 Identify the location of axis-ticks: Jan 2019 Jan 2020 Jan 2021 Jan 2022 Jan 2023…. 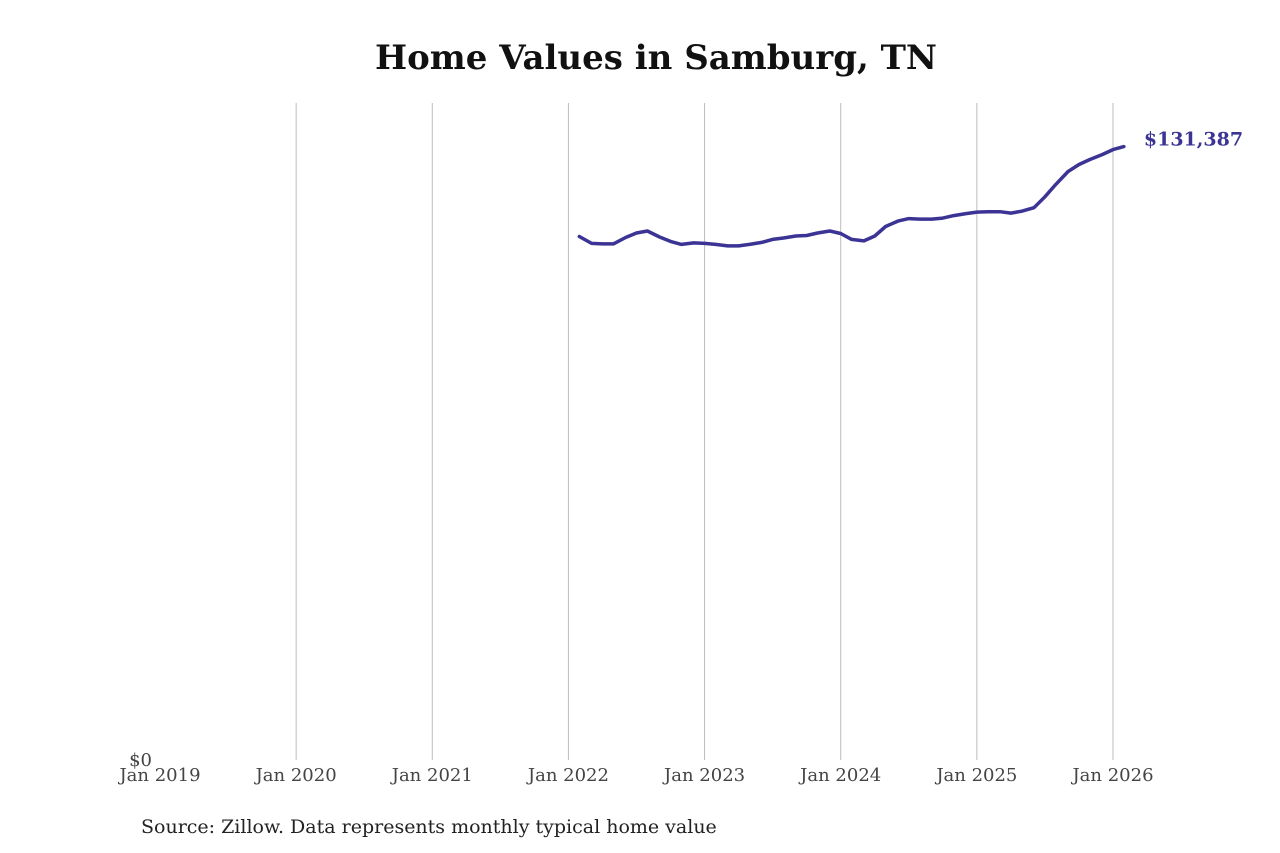
(635, 768).